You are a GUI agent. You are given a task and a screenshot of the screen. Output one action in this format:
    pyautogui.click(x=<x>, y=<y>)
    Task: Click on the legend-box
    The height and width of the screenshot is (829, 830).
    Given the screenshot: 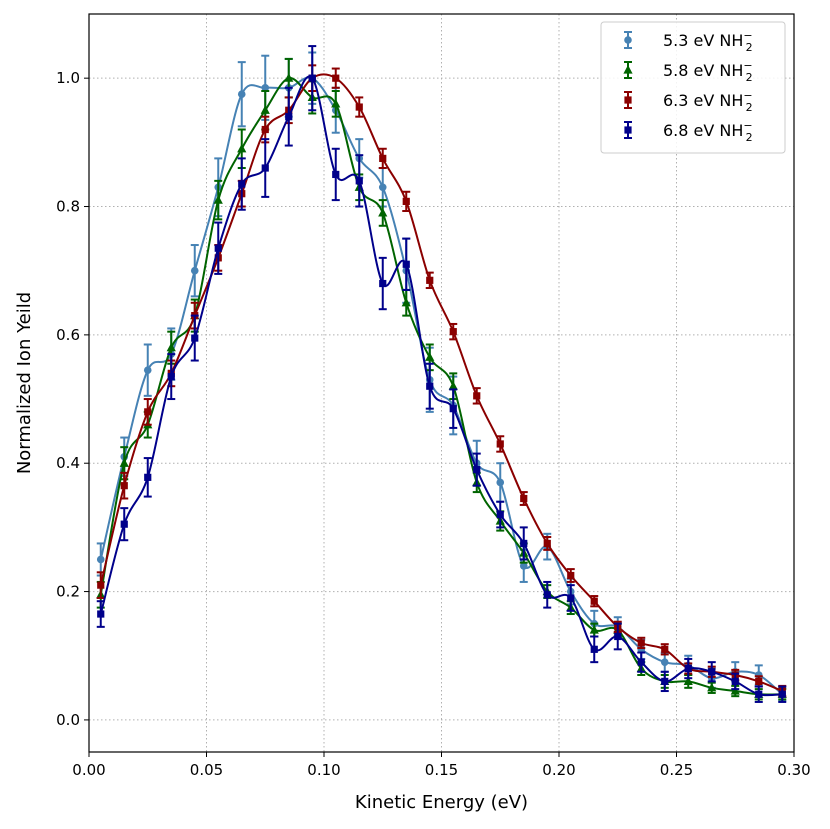 What is the action you would take?
    pyautogui.click(x=693, y=87)
    